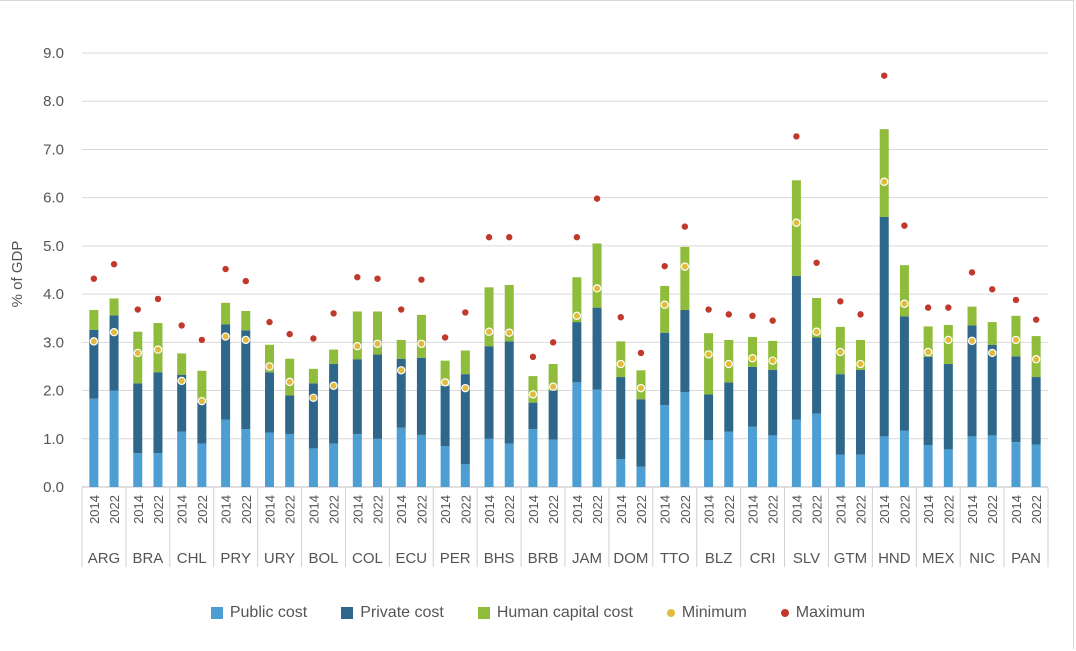 This screenshot has width=1076, height=651. I want to click on y-tick-label: 5.0, so click(53, 246).